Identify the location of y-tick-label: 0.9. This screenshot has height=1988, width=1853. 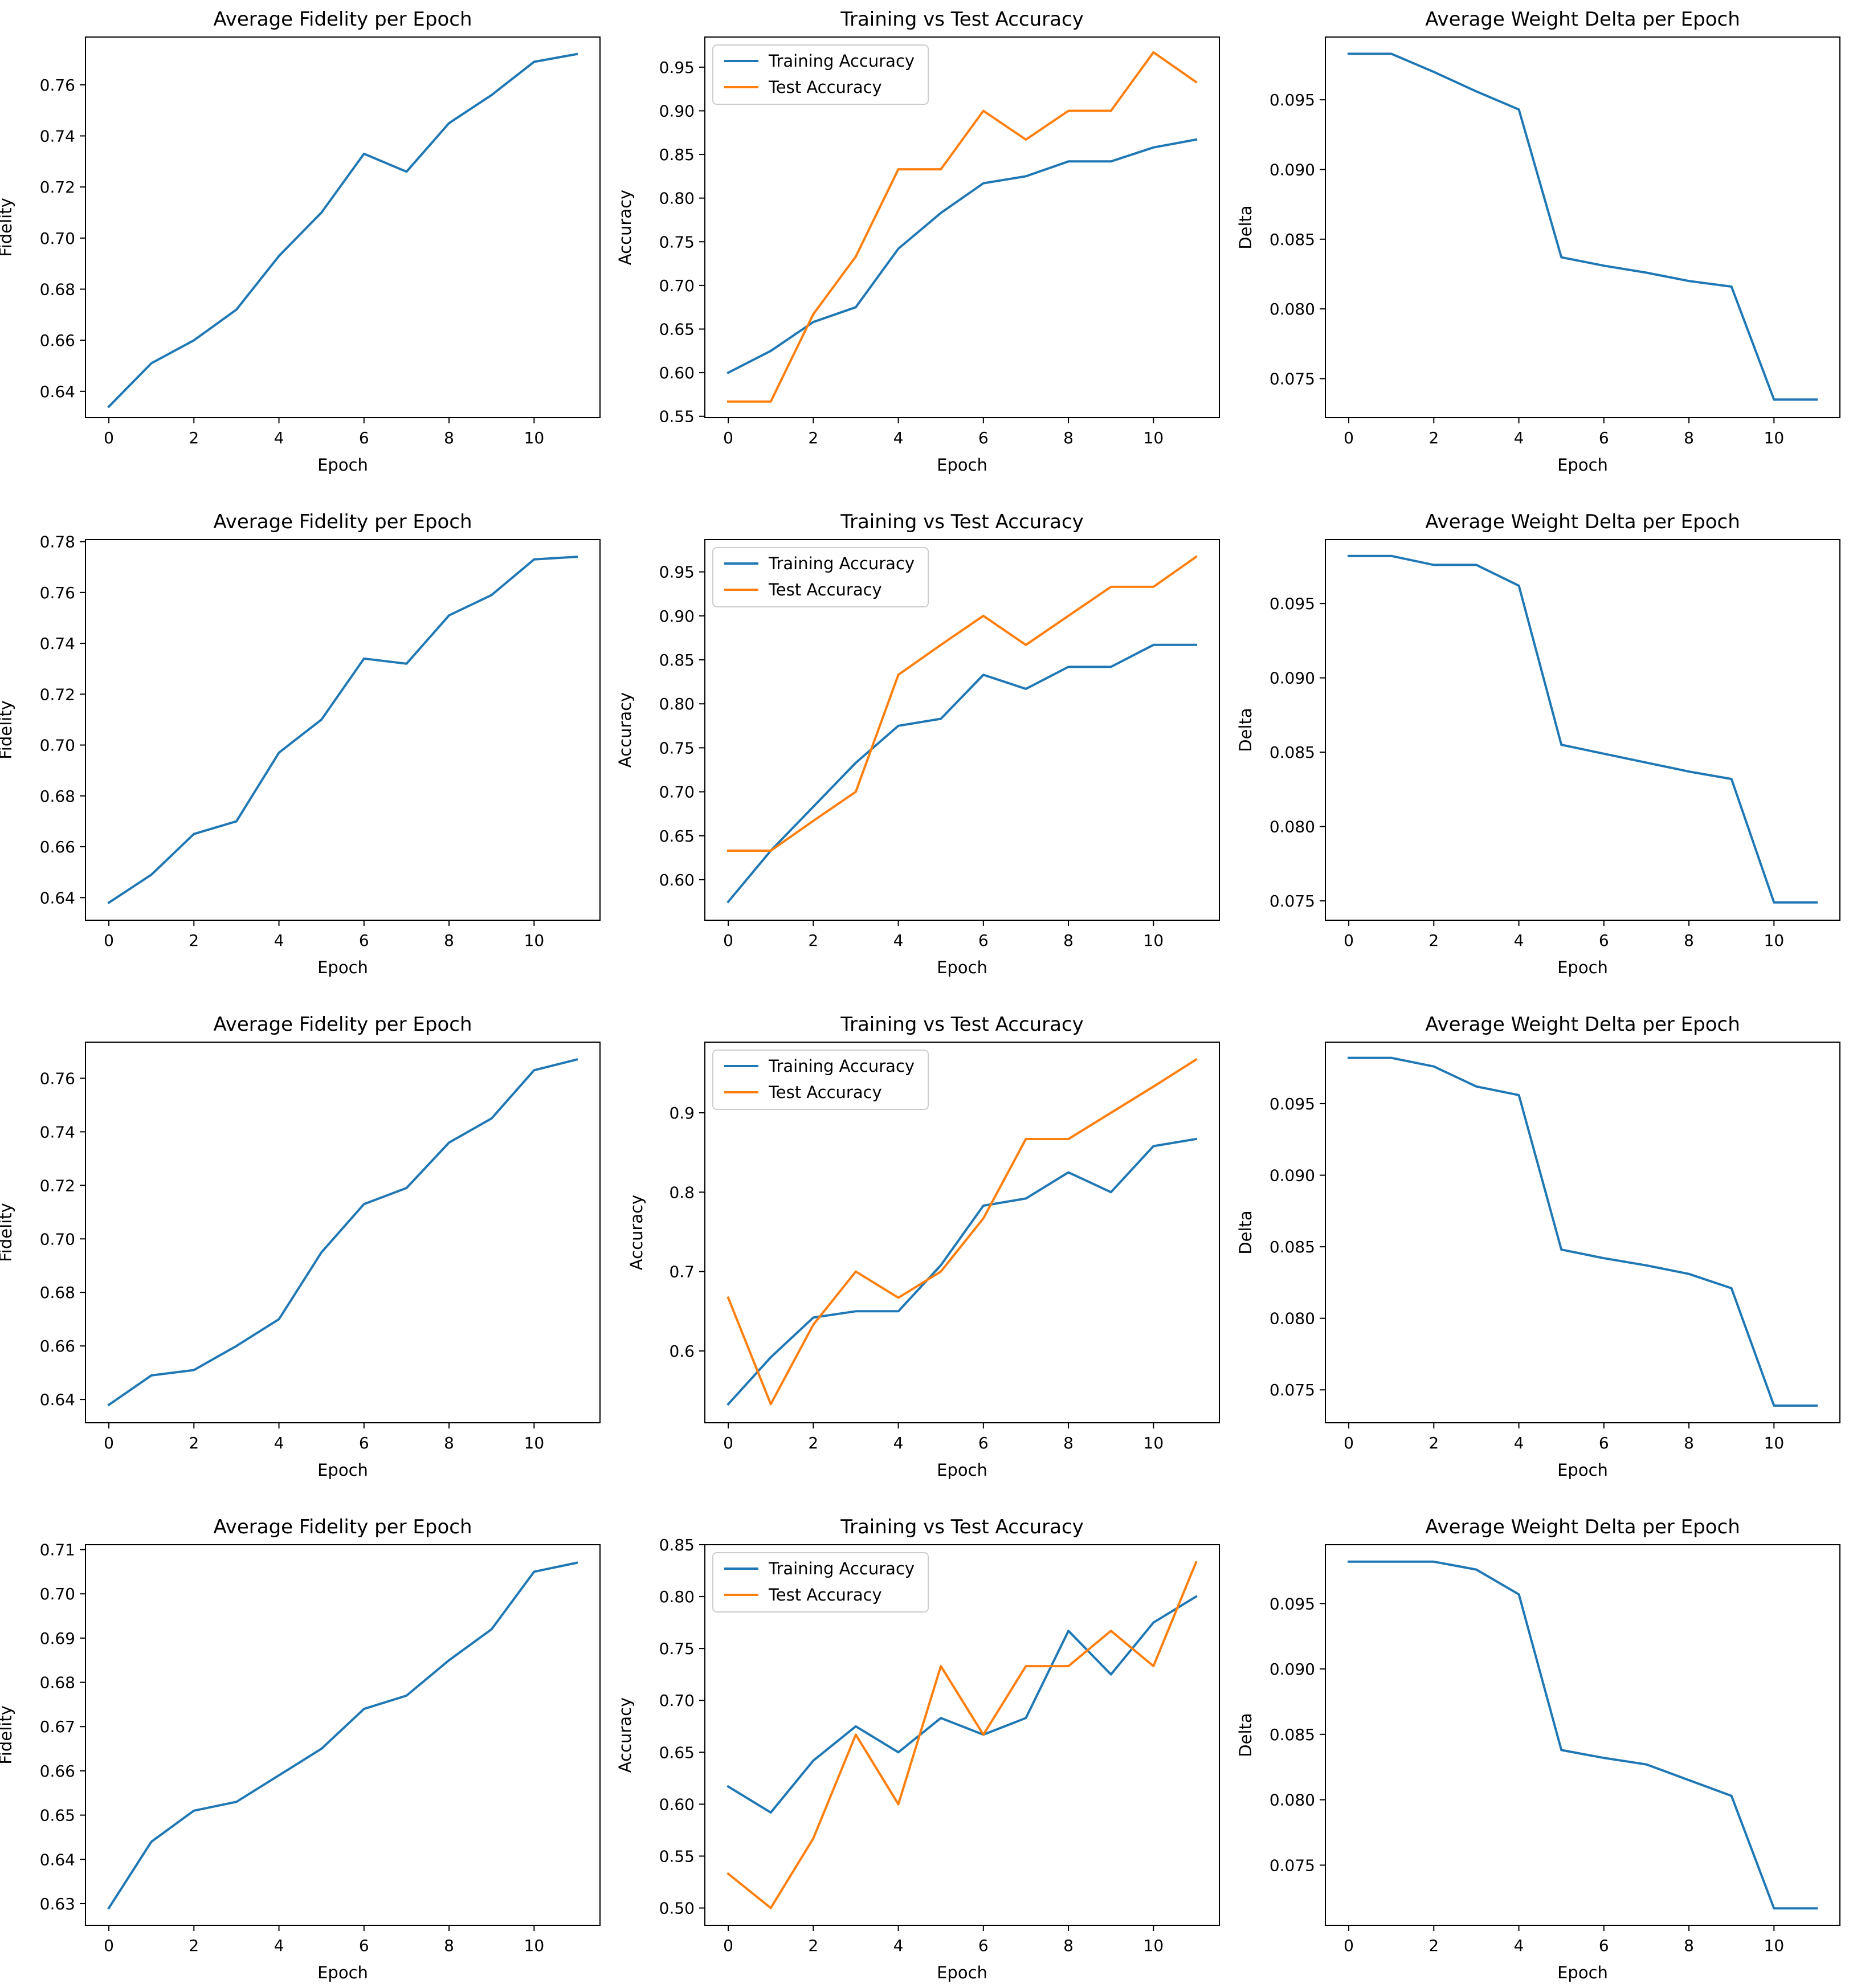
(682, 1113).